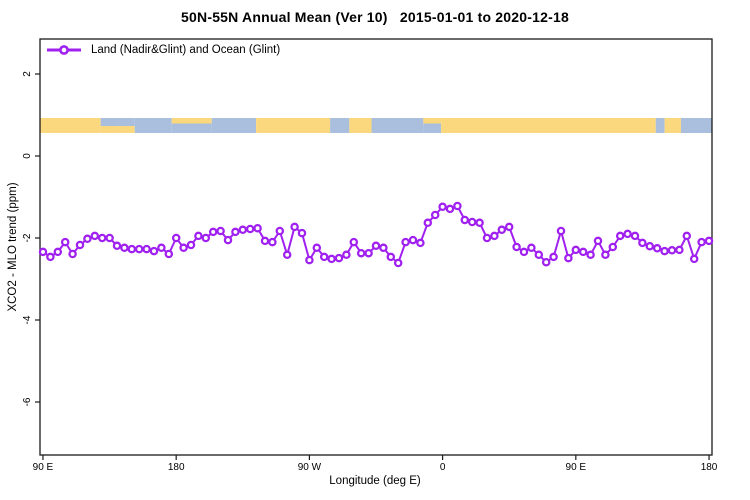 The image size is (750, 500). Describe the element at coordinates (186, 50) in the screenshot. I see `legend-label: Land (Nadir&Glint) and Ocean (Glint)` at that location.